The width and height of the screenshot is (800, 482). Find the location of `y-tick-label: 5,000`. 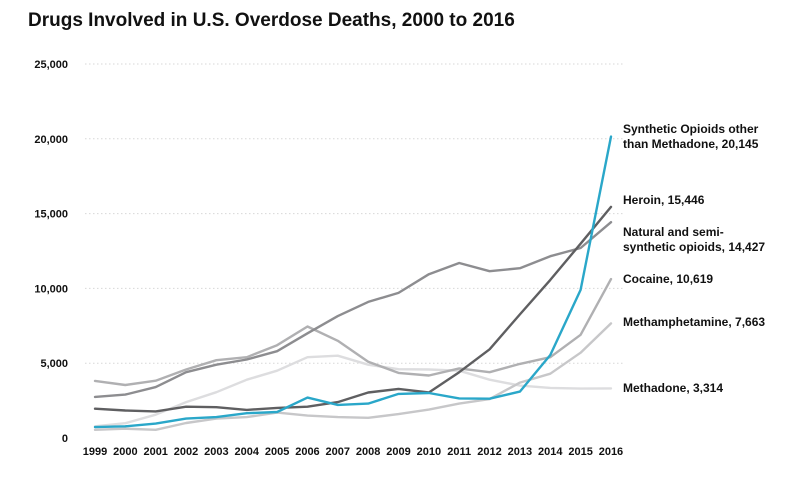

y-tick-label: 5,000 is located at coordinates (54, 364).